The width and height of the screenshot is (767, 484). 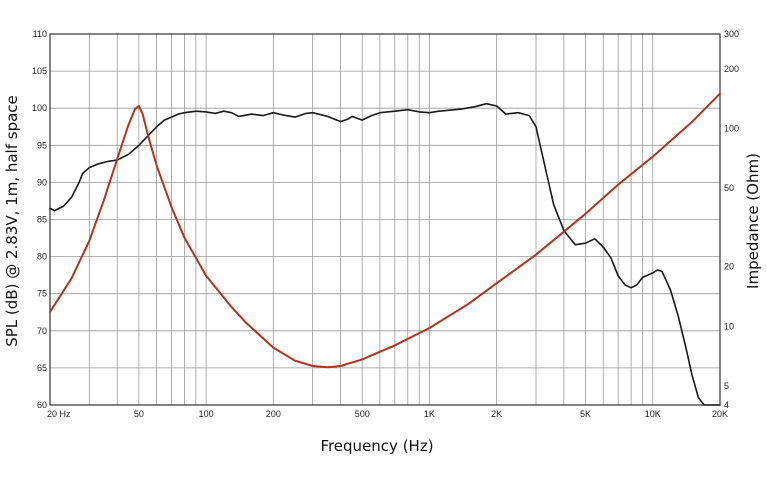 What do you see at coordinates (42, 182) in the screenshot?
I see `left-y-tick-label: 90` at bounding box center [42, 182].